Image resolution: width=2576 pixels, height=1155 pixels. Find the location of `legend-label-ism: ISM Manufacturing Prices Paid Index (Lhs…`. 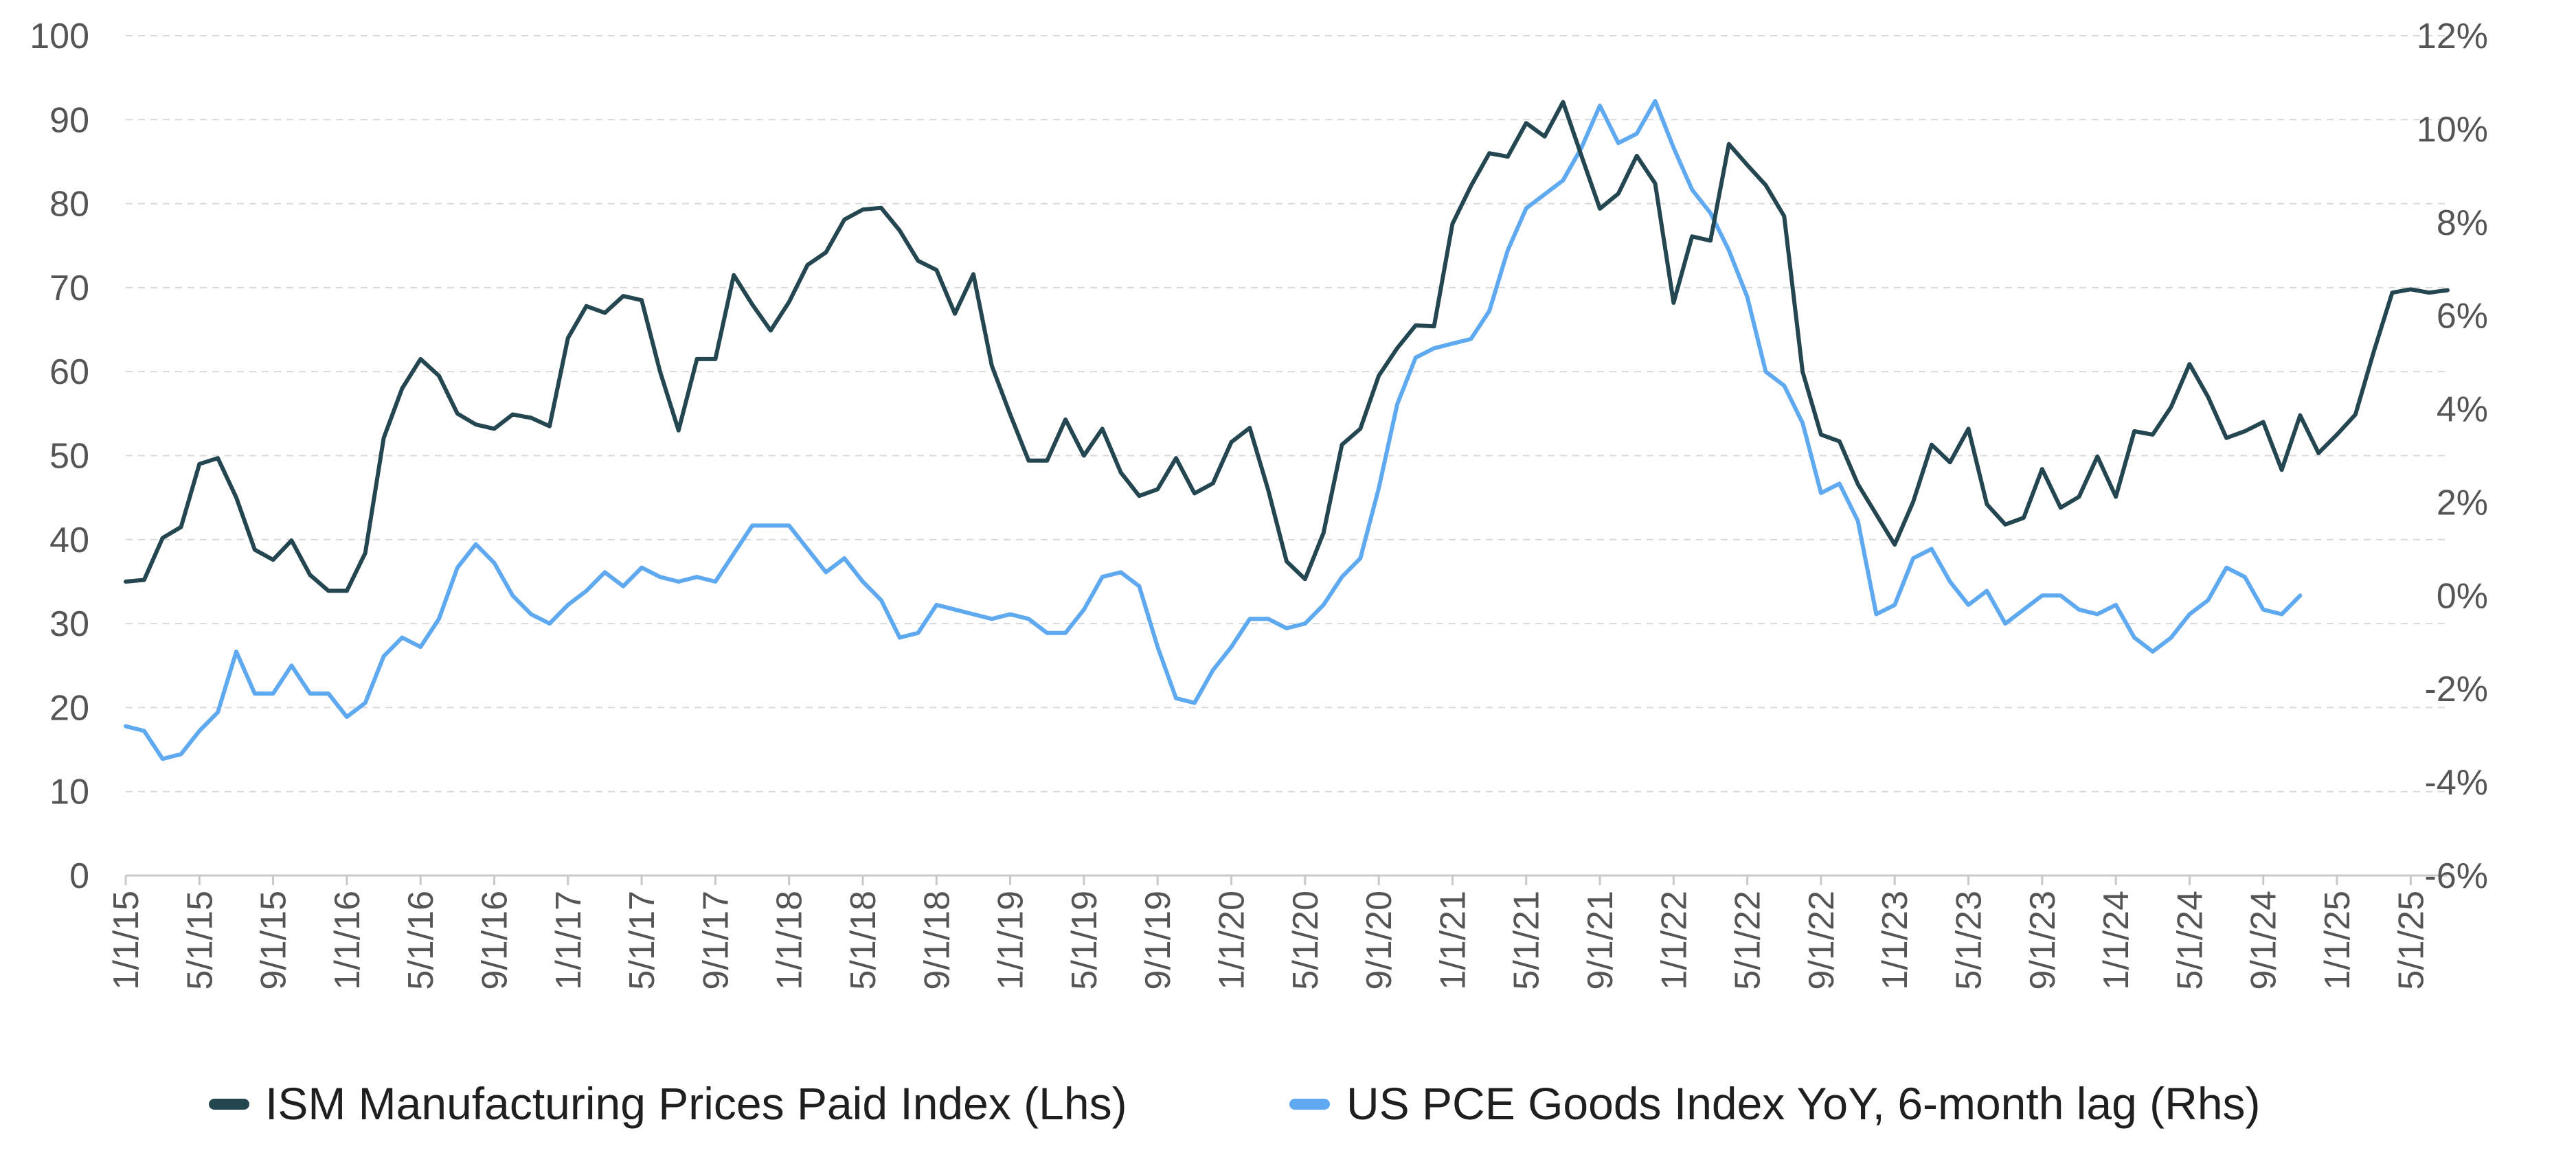

legend-label-ism: ISM Manufacturing Prices Paid Index (Lhs… is located at coordinates (696, 1103).